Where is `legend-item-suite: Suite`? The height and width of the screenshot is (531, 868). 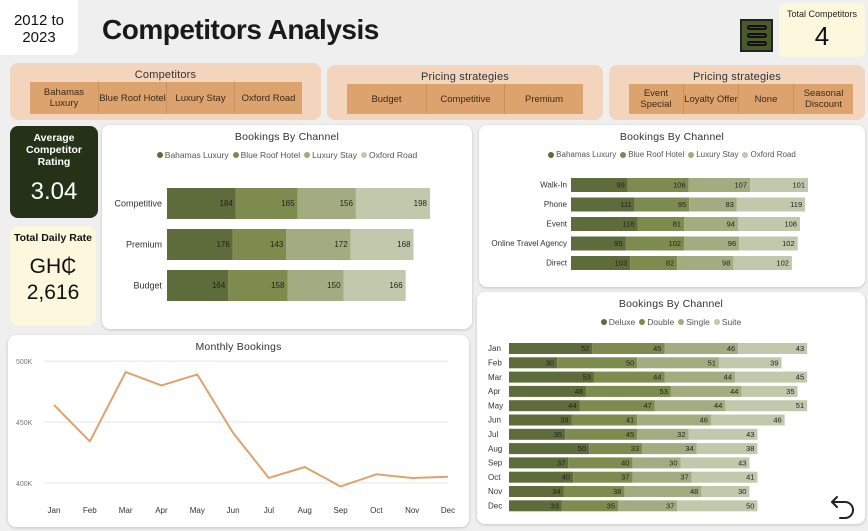
legend-item-suite: Suite is located at coordinates (727, 322).